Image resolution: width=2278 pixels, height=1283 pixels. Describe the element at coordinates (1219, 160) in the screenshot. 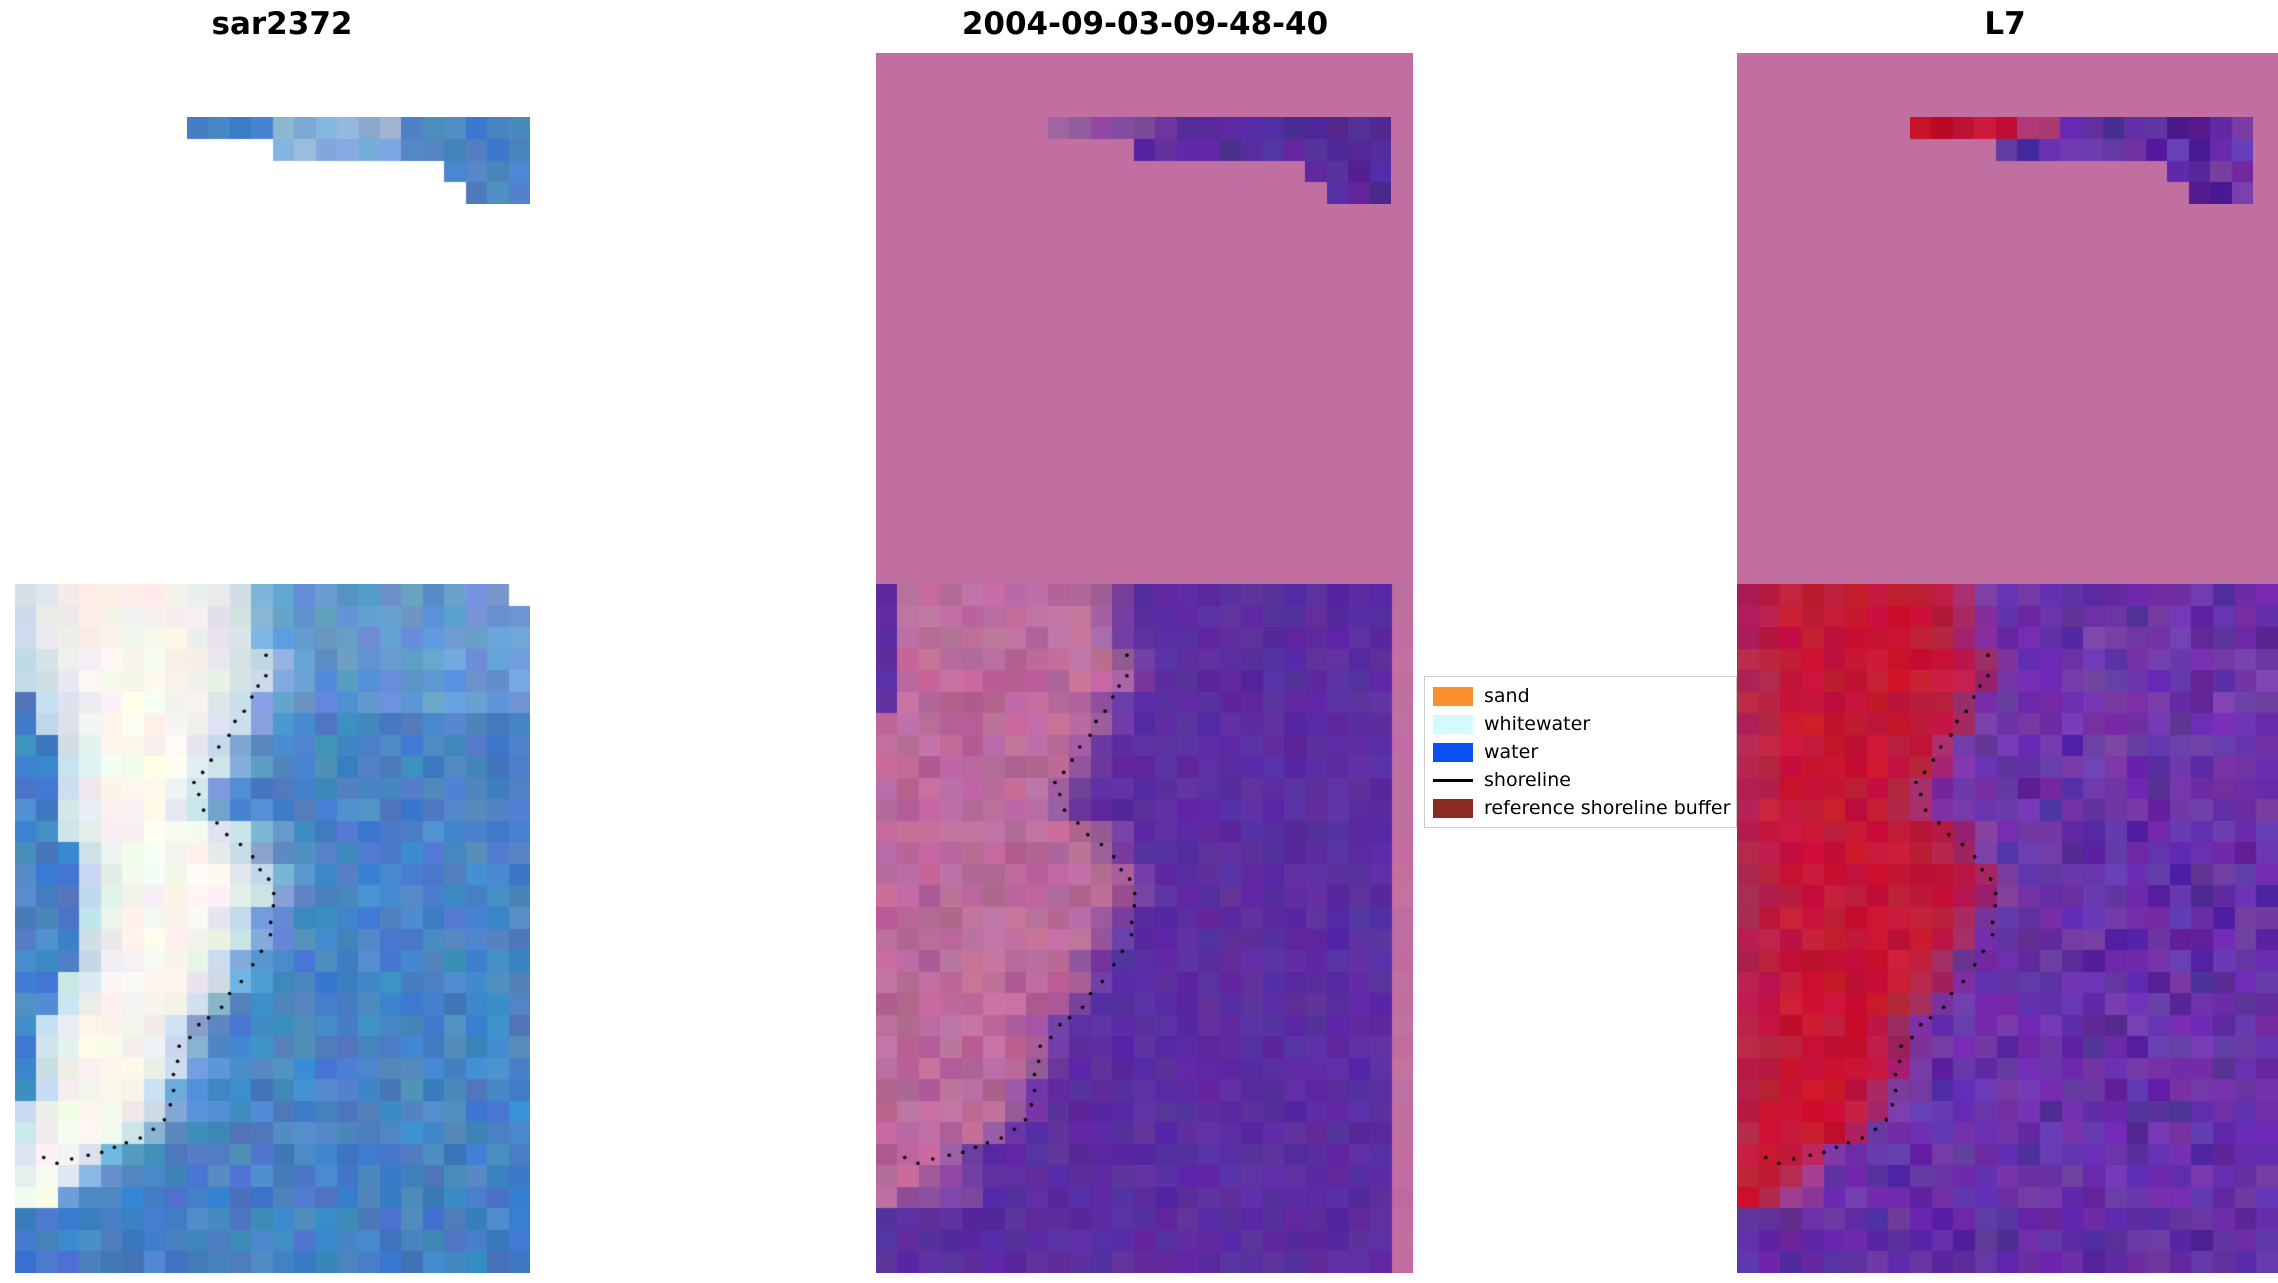

I see `classified-top-strip-image` at that location.